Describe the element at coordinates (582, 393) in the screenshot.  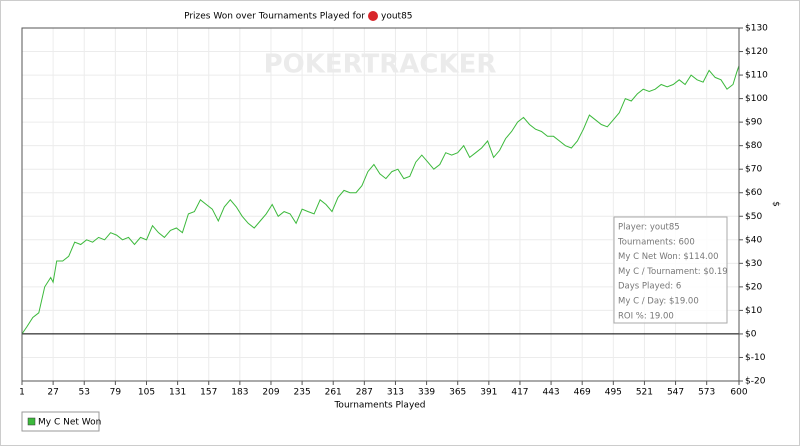
I see `x-tick-label: 469` at that location.